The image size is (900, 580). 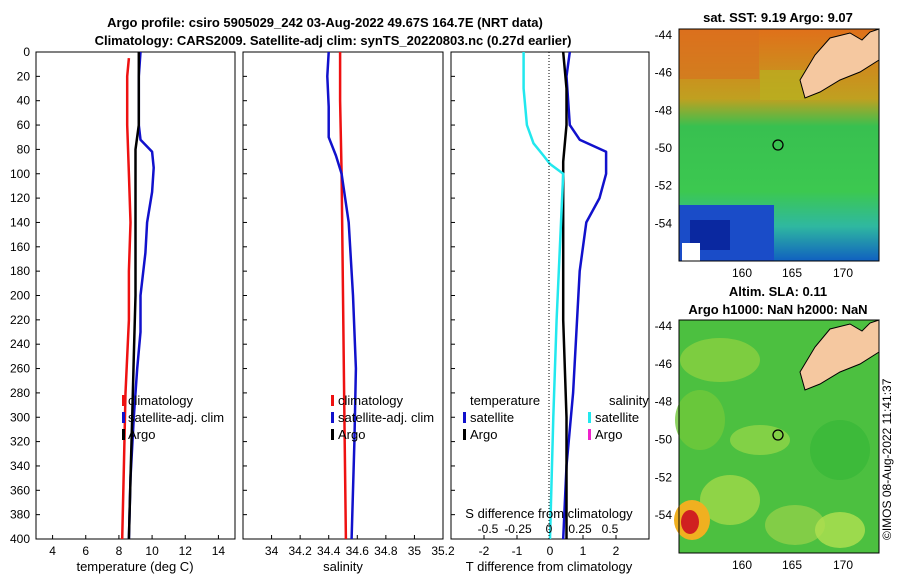 What do you see at coordinates (517, 551) in the screenshot?
I see `x-tick-label: -1` at bounding box center [517, 551].